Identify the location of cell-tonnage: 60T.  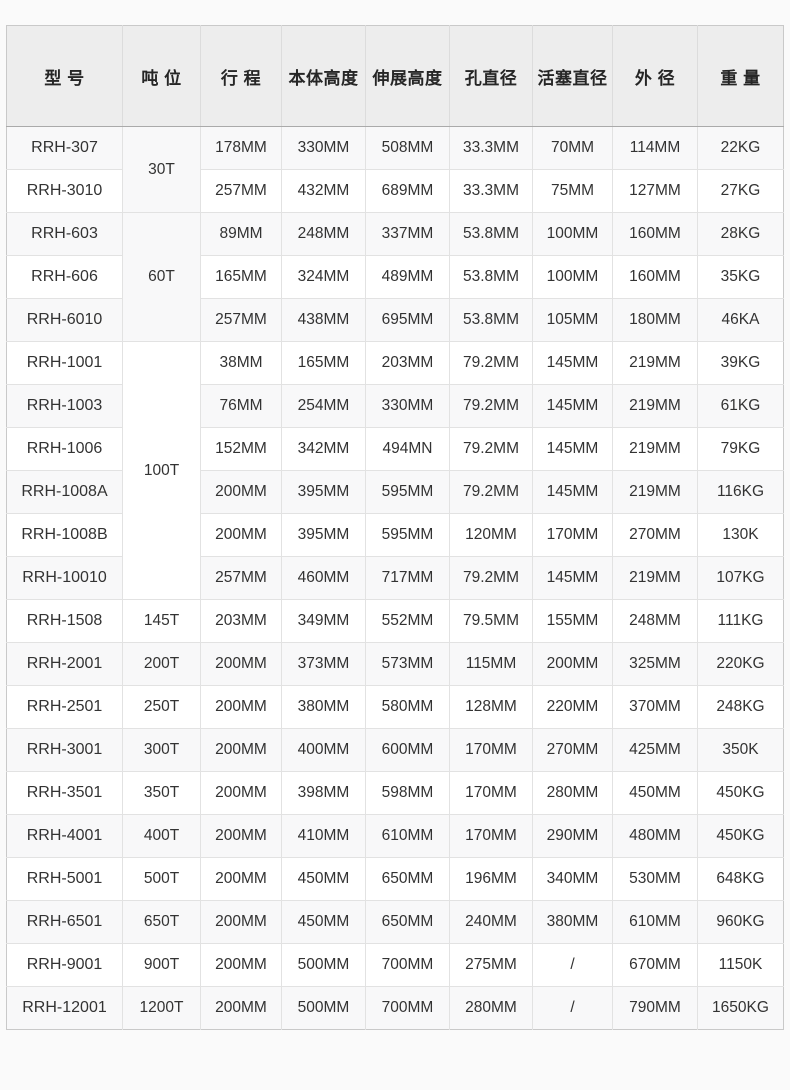
(161, 277).